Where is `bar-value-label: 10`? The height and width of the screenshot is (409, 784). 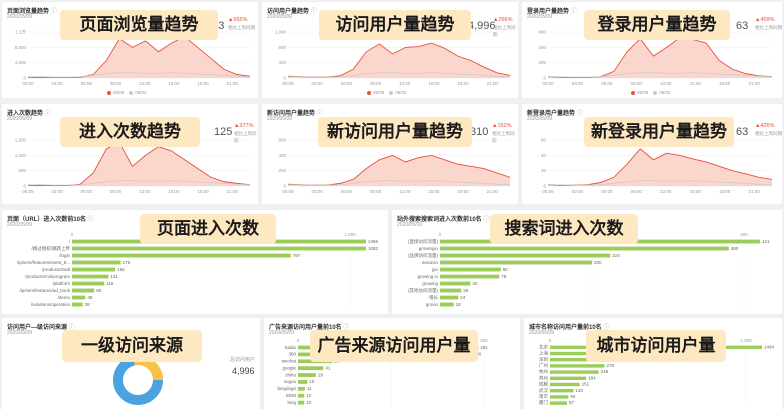 bar-value-label: 10 is located at coordinates (309, 402).